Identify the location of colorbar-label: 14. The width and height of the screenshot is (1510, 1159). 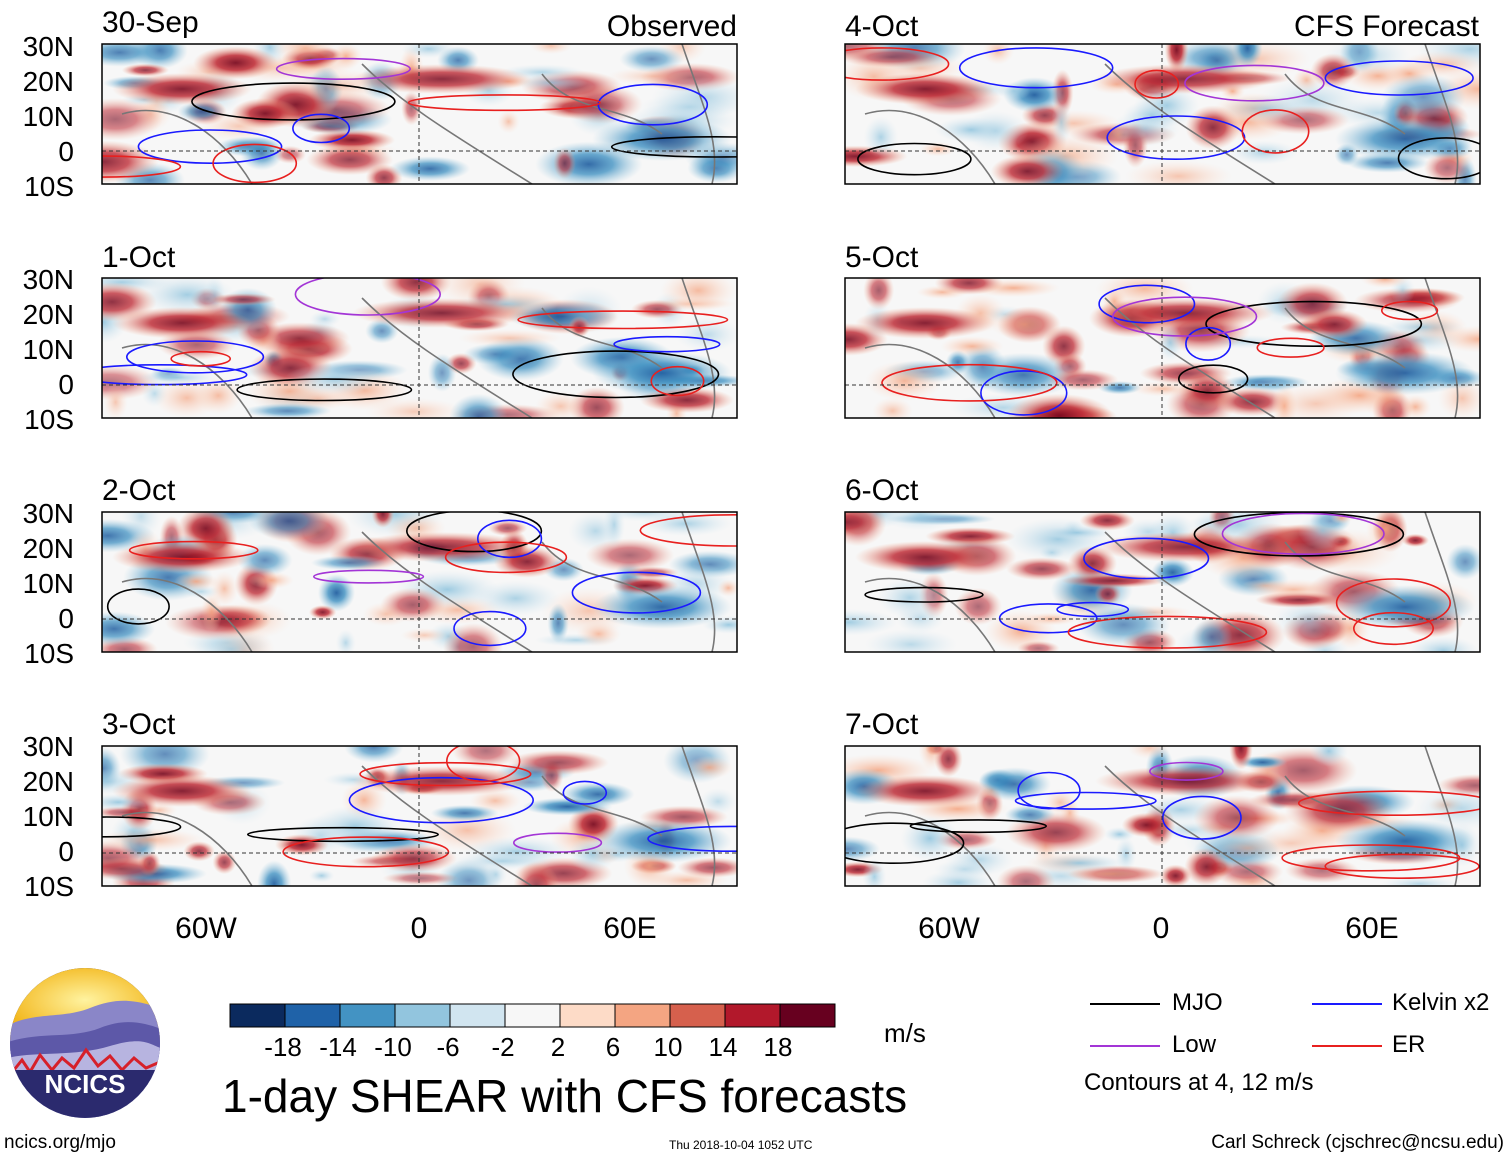
(723, 1047).